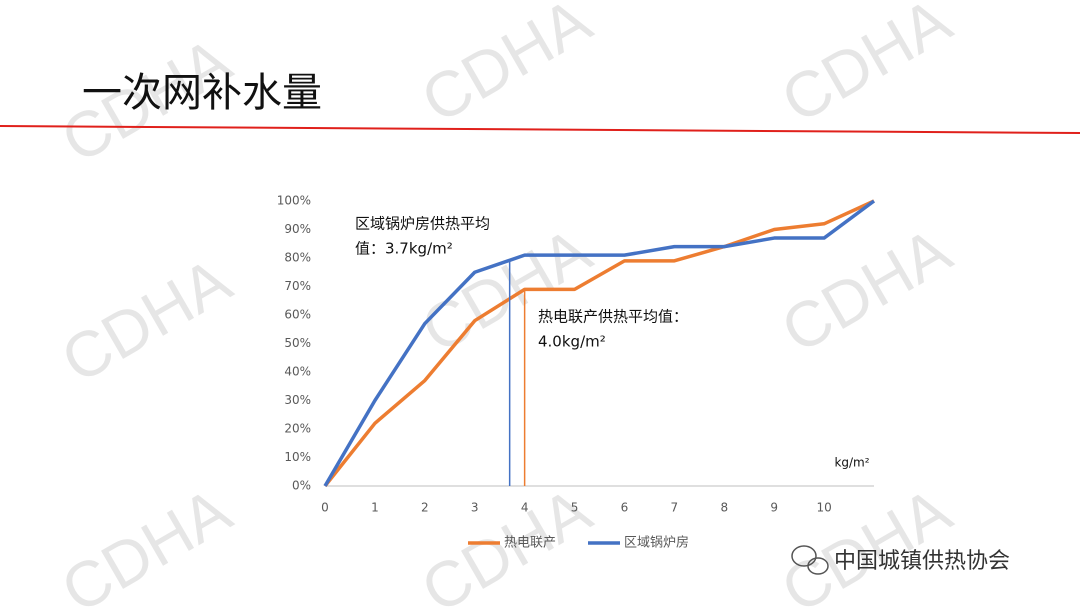  What do you see at coordinates (530, 543) in the screenshot?
I see `legend-label: 热电联产` at bounding box center [530, 543].